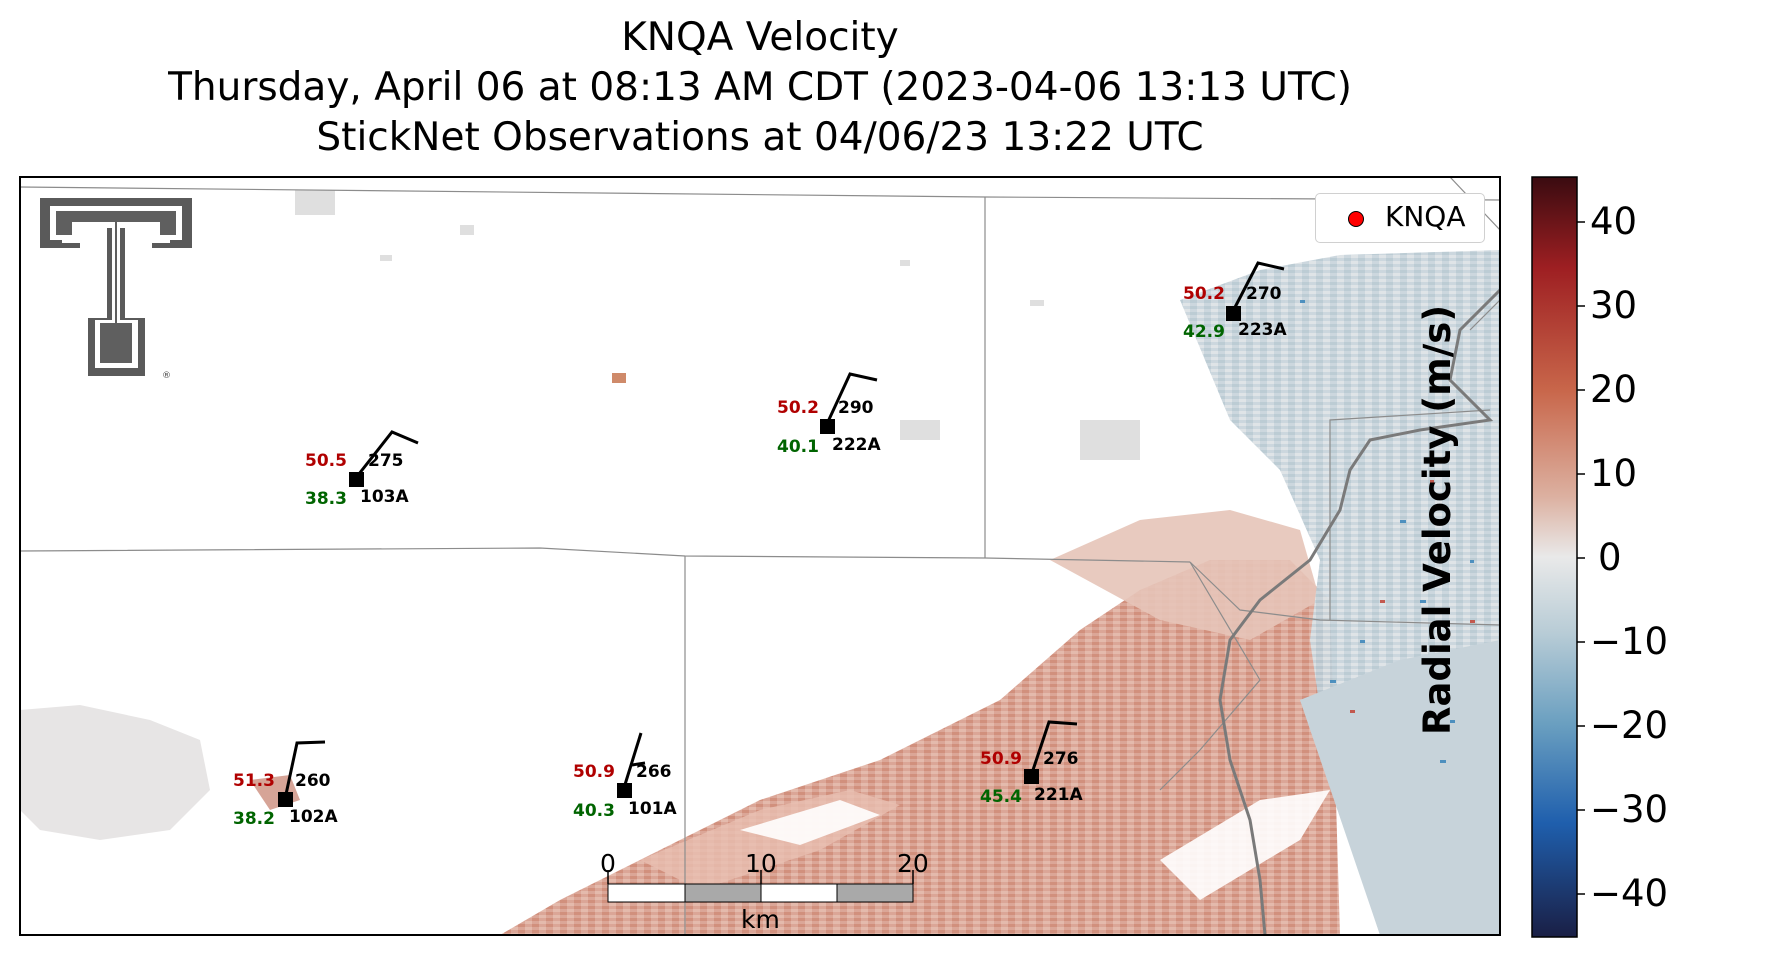  Describe the element at coordinates (594, 811) in the screenshot. I see `station-dewpoint: 40.3` at that location.